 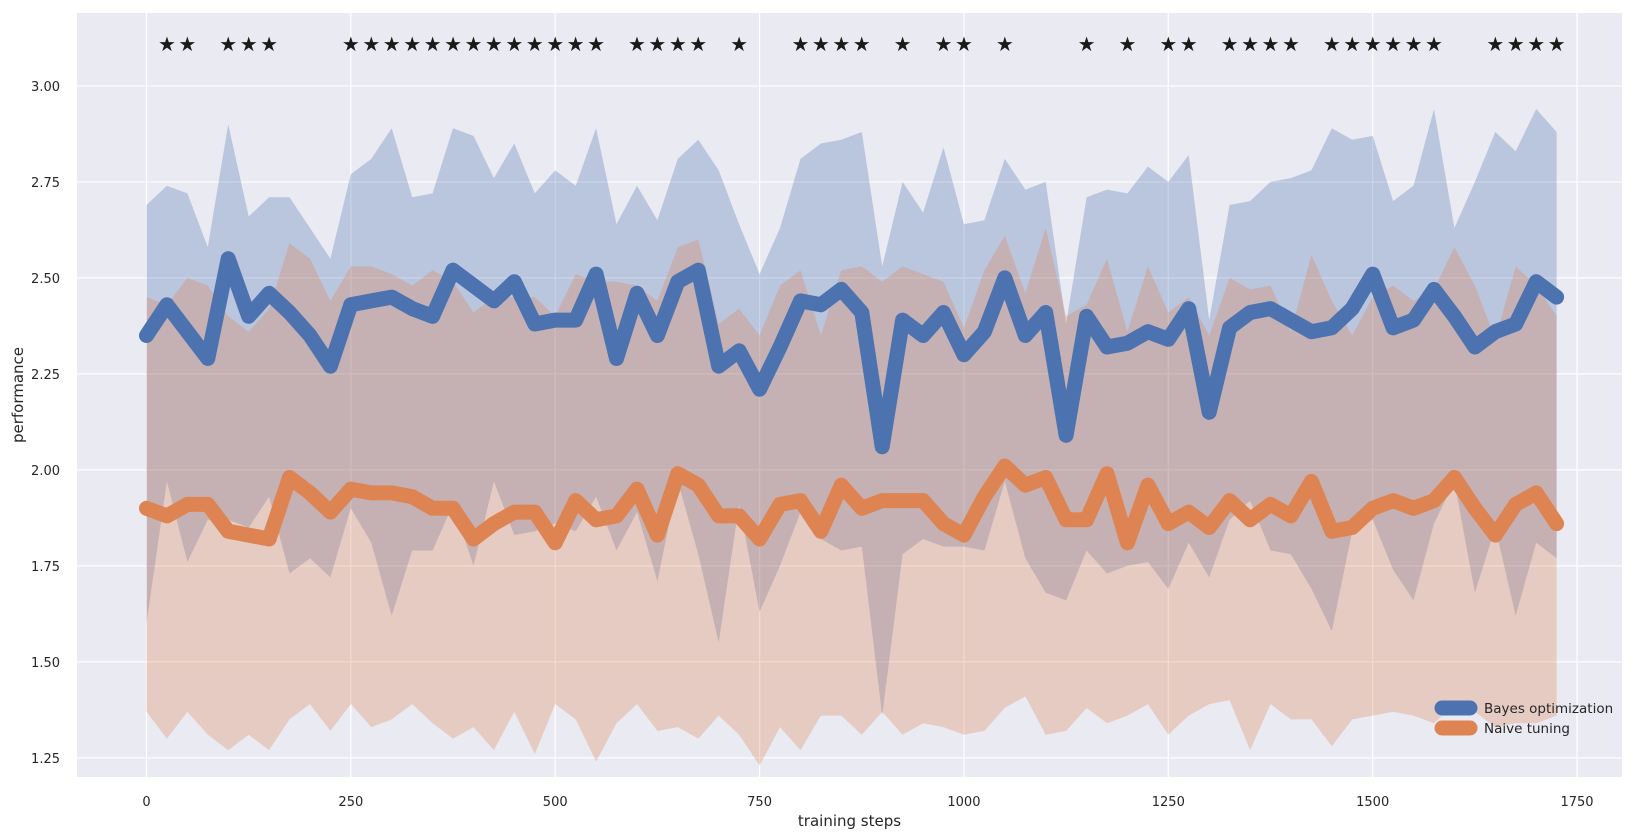 I want to click on x-tick-label: 1250, so click(x=1168, y=802).